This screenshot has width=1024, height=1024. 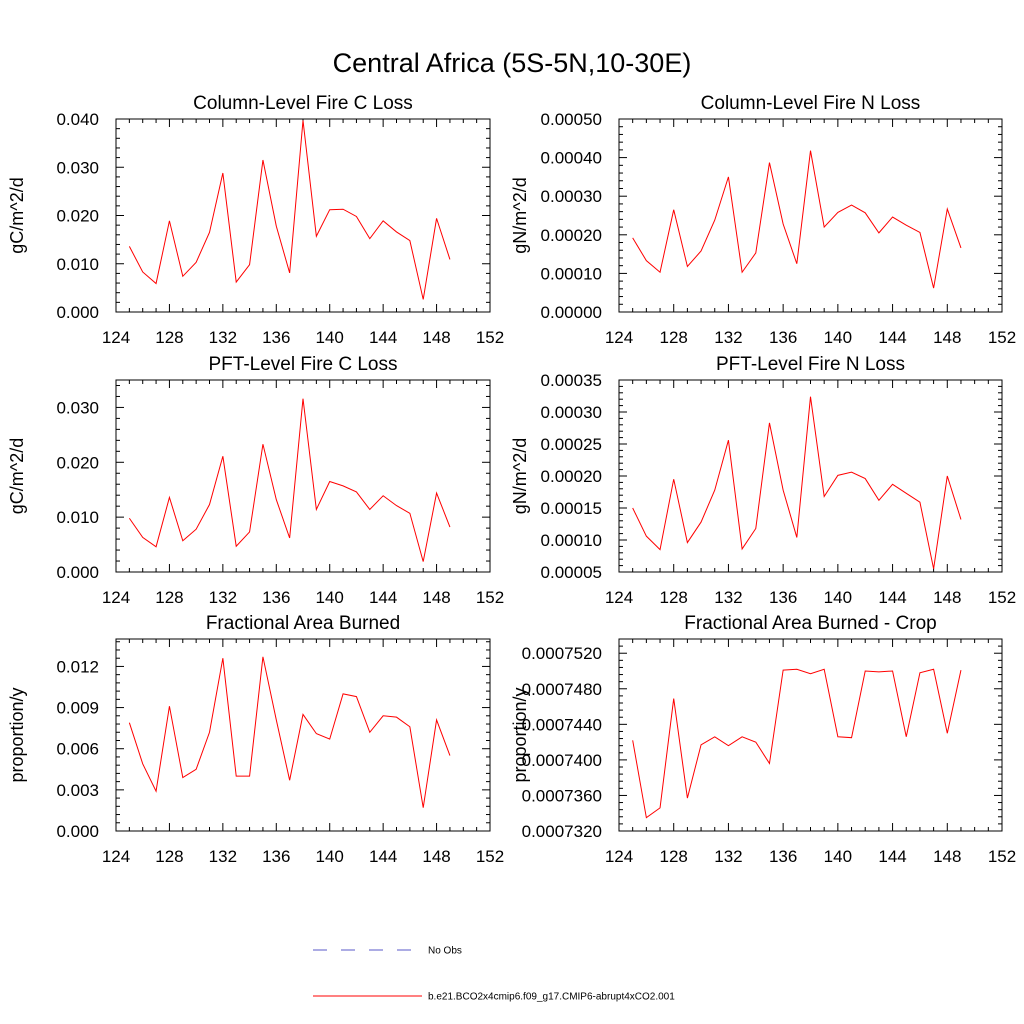 I want to click on chart2-xtick-label: 132, so click(x=223, y=597).